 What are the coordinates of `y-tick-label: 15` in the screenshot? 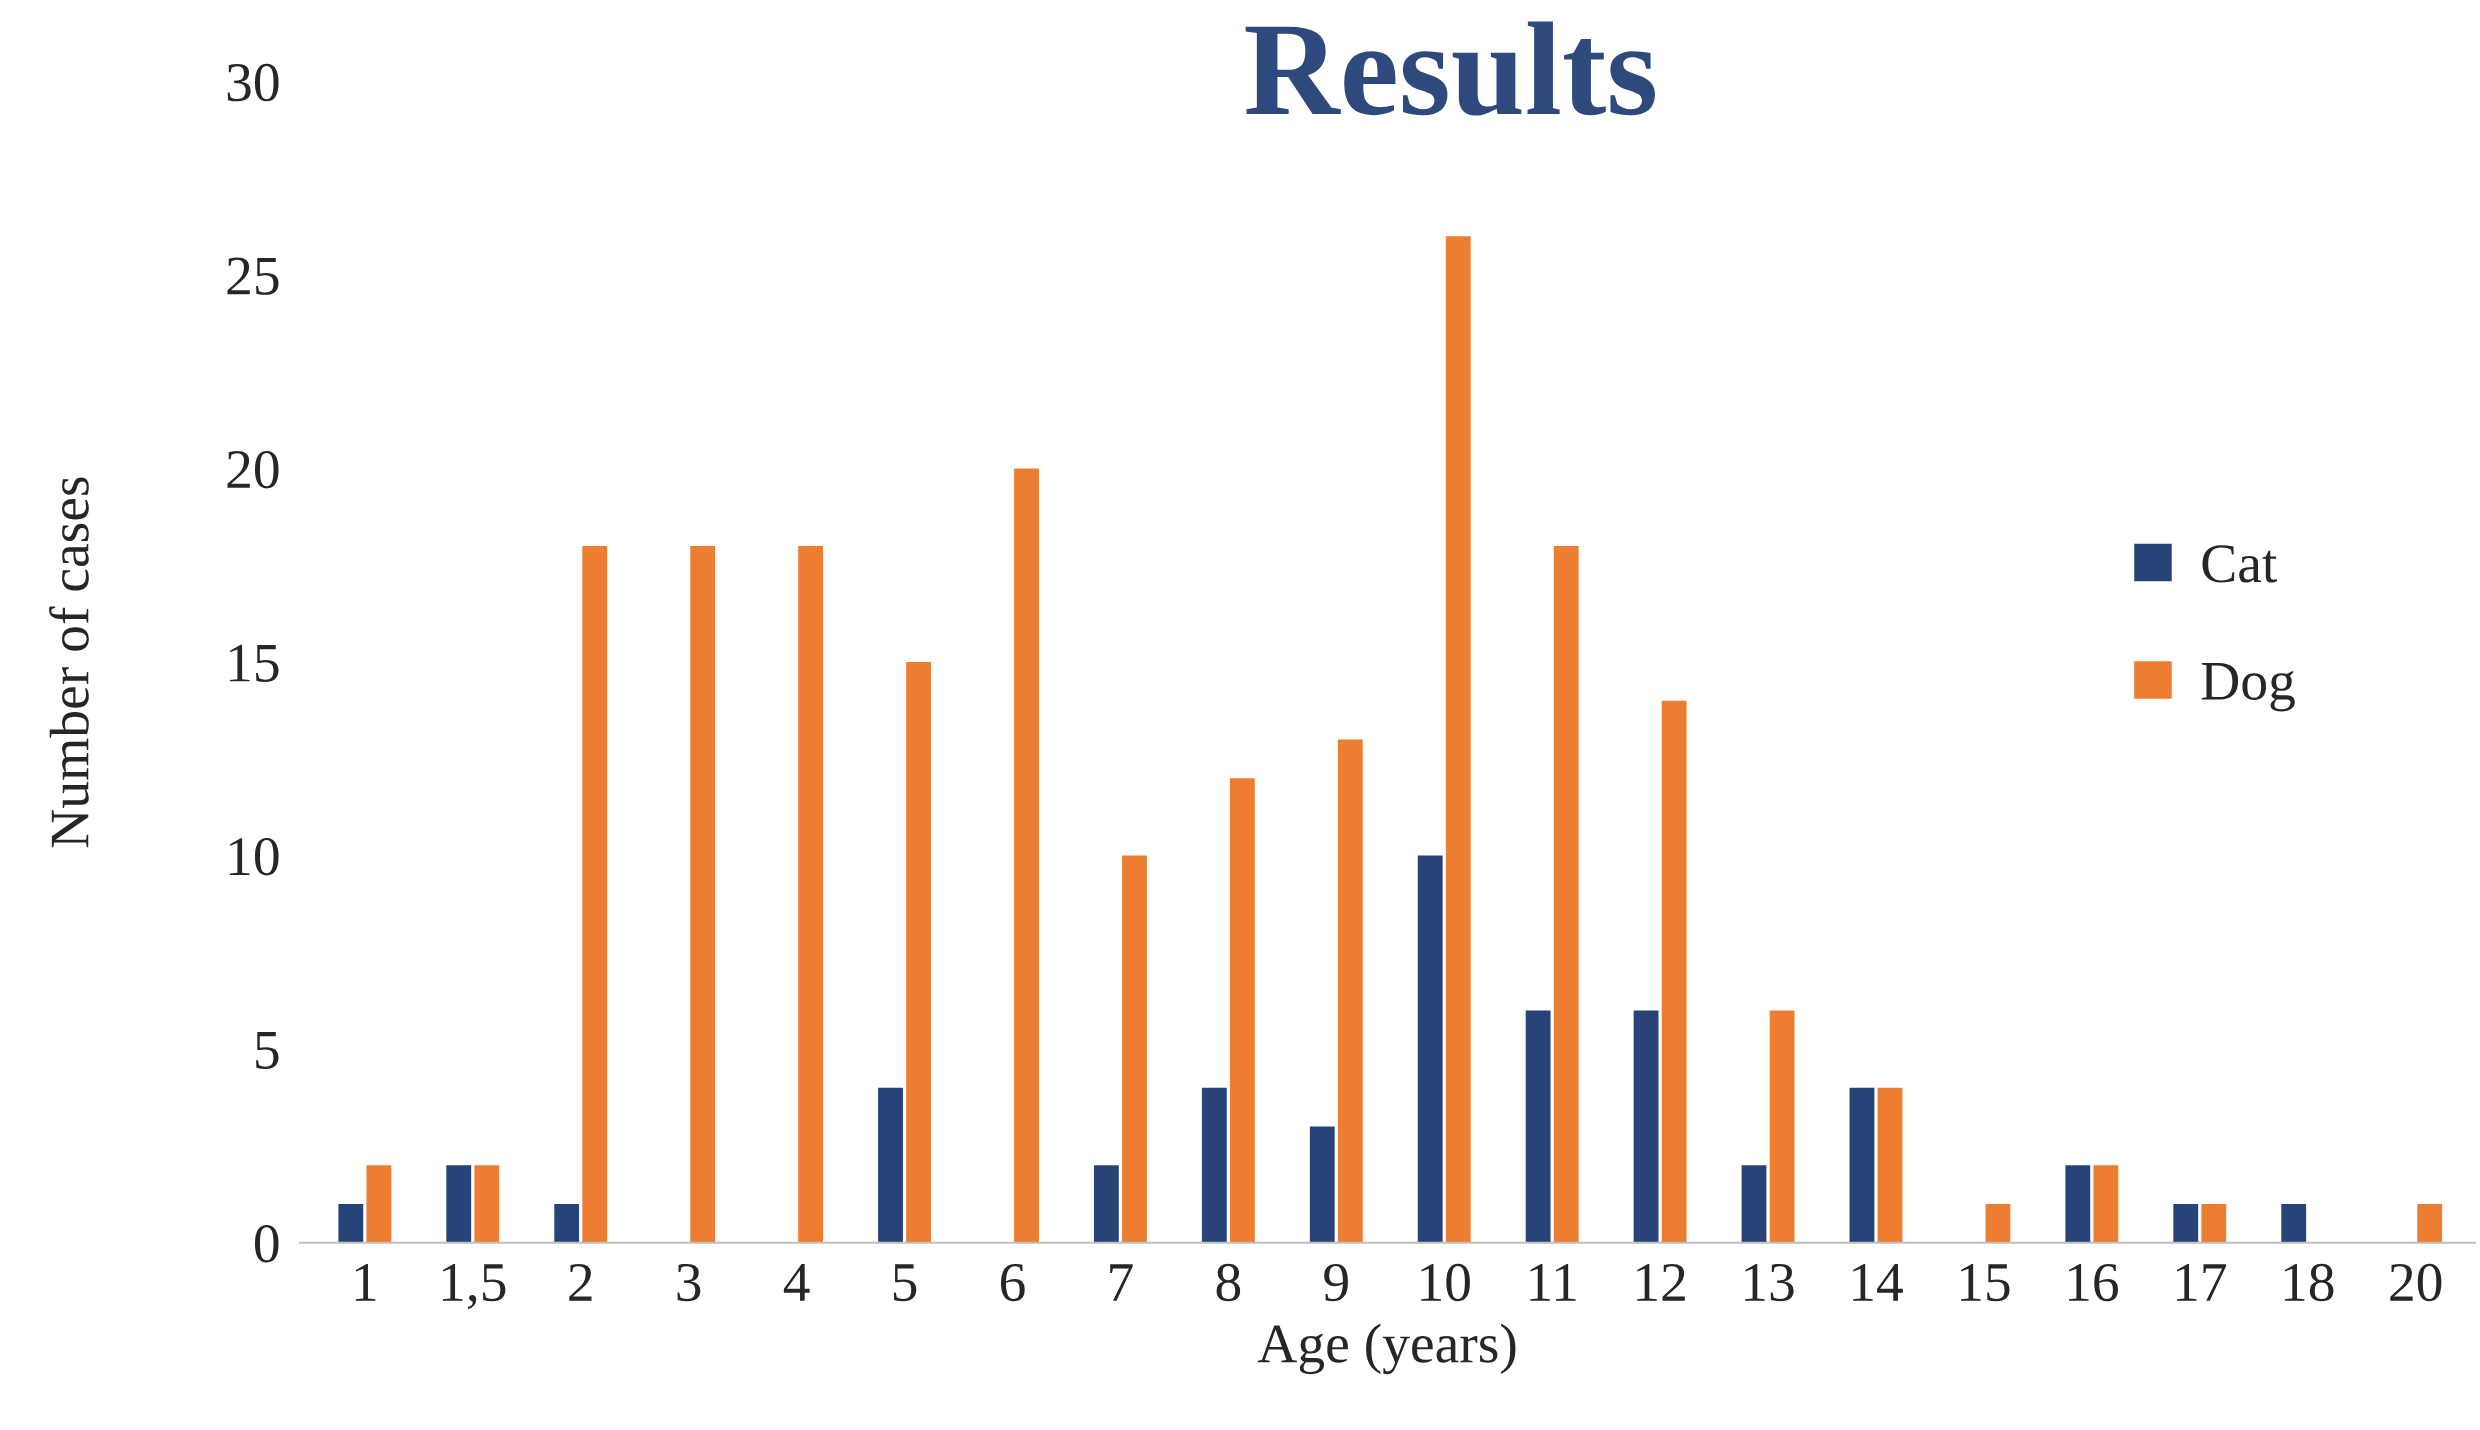 It's located at (254, 663).